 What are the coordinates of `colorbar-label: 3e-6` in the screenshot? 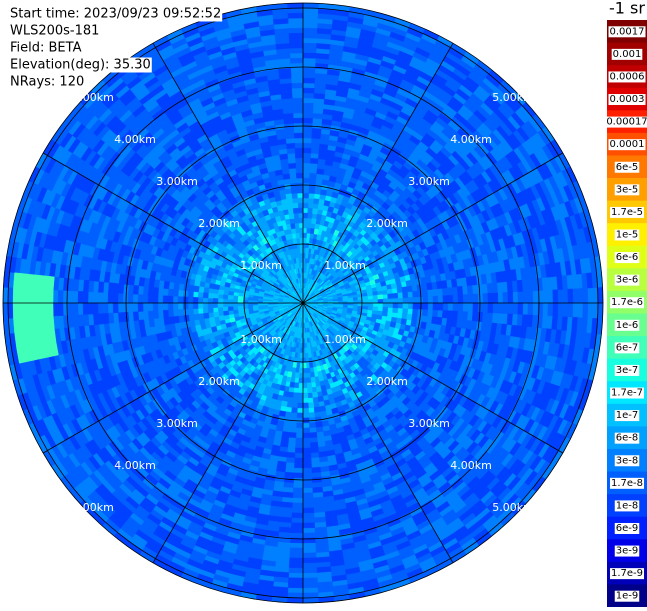 It's located at (627, 280).